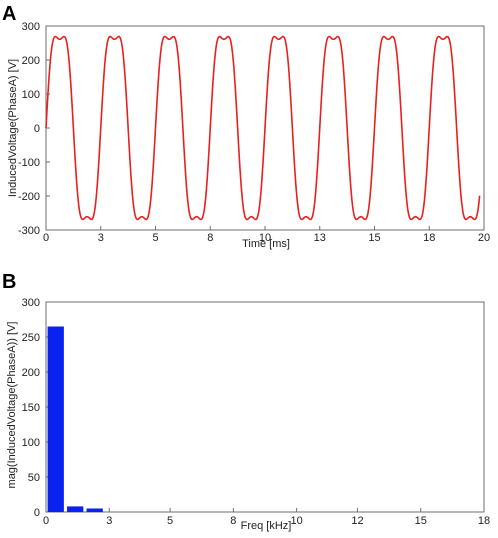  Describe the element at coordinates (29, 197) in the screenshot. I see `y-tick-label-a: -200` at that location.